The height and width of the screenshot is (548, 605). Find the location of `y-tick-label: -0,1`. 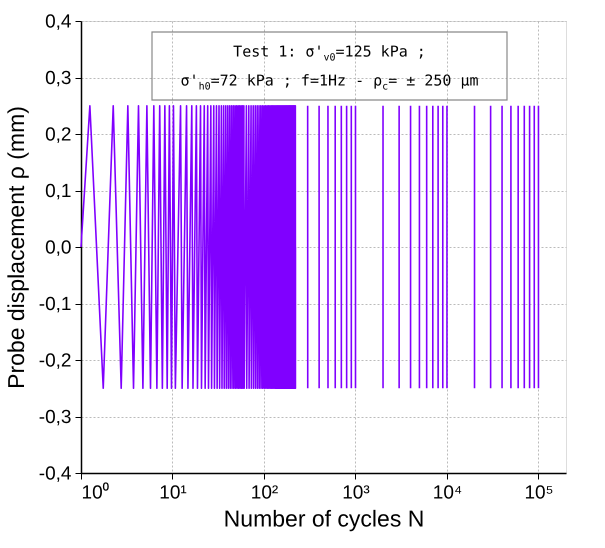

y-tick-label: -0,1 is located at coordinates (55, 304).